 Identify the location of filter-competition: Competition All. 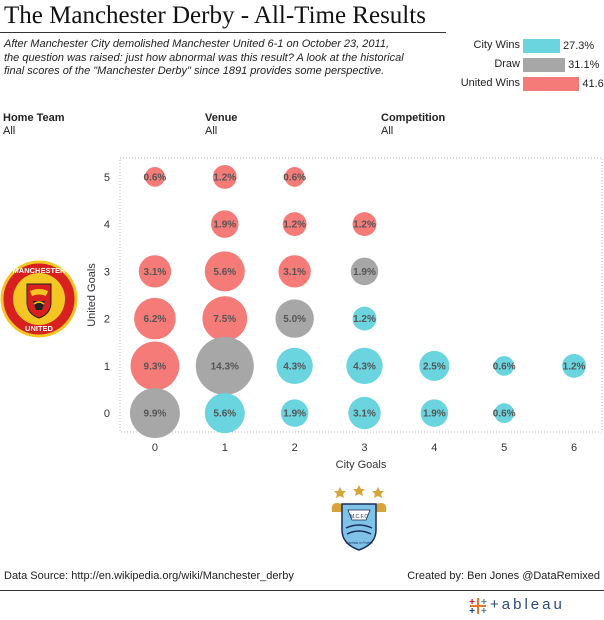
(413, 125).